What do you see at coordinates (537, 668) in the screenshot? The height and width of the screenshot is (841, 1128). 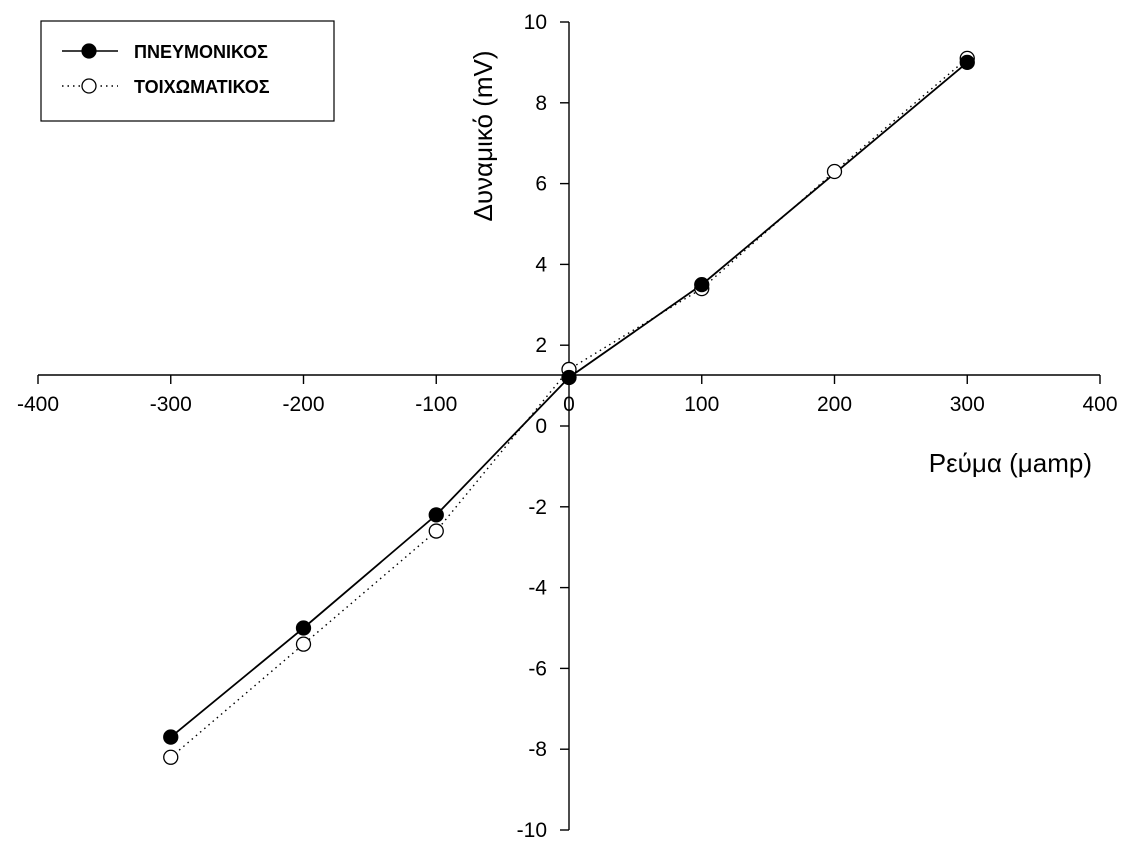 I see `y-tick-label: -6` at bounding box center [537, 668].